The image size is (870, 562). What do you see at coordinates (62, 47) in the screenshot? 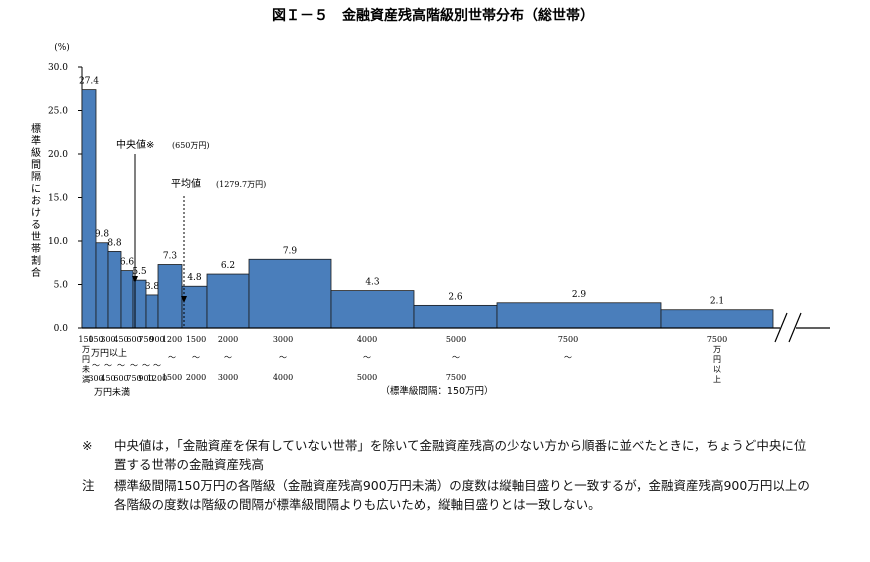
I see `y-unit-label: (%)` at bounding box center [62, 47].